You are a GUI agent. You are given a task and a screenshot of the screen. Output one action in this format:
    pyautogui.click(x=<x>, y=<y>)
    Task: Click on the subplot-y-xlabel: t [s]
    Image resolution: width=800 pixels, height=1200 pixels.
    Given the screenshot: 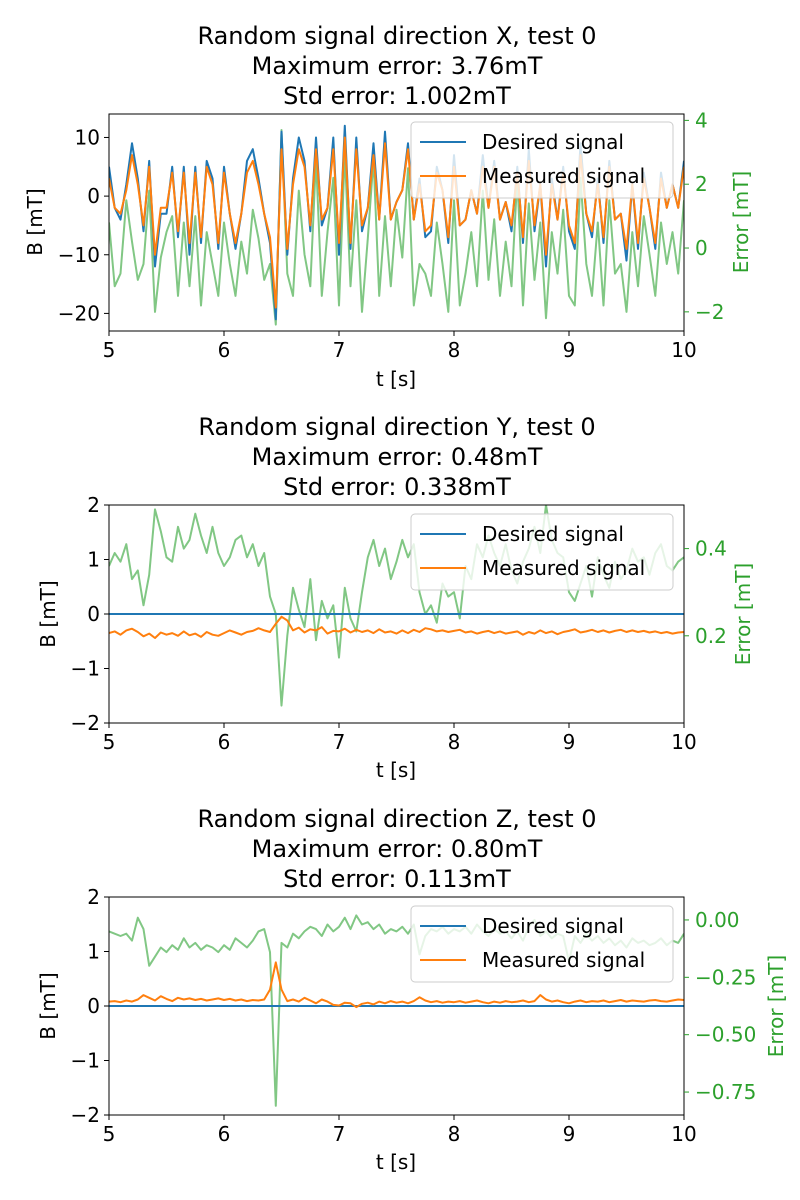 What is the action you would take?
    pyautogui.click(x=396, y=770)
    